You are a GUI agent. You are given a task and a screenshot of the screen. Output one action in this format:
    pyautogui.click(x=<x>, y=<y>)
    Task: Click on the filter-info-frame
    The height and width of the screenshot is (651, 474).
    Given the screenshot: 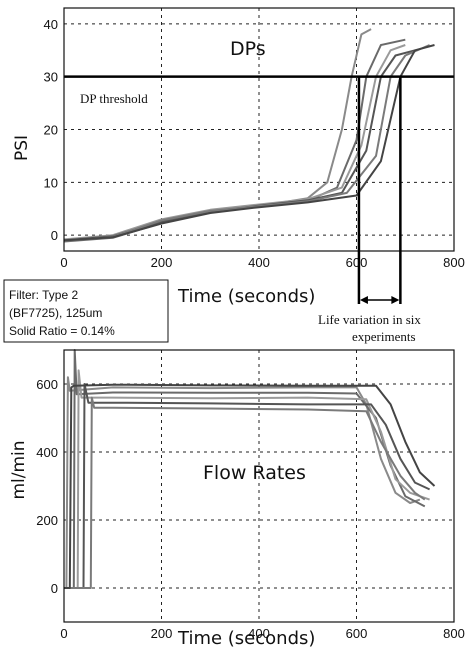 What is the action you would take?
    pyautogui.click(x=86, y=311)
    